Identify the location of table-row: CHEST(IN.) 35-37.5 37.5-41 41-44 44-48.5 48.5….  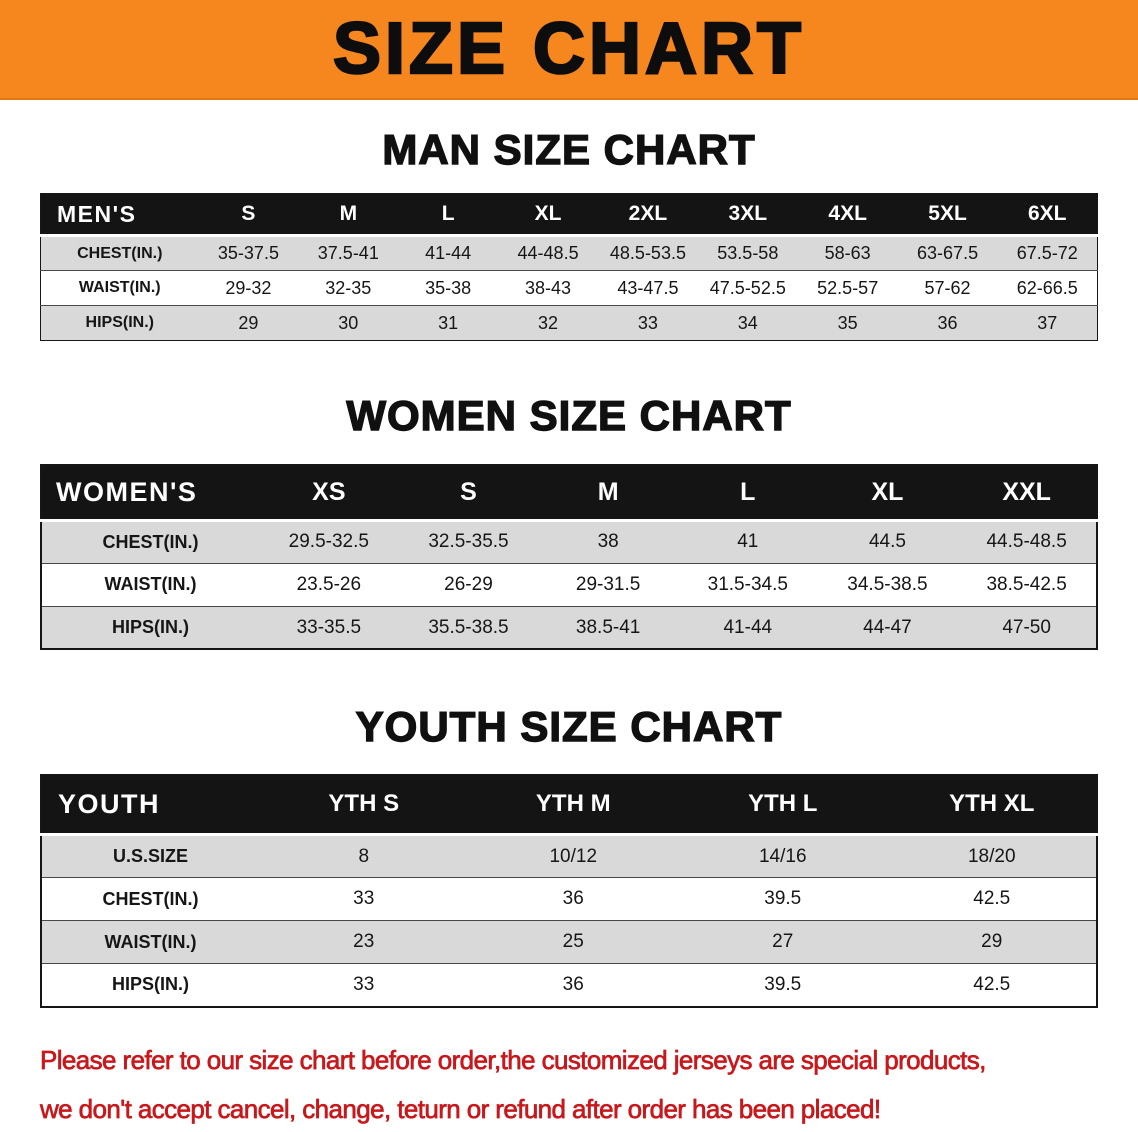
(569, 253).